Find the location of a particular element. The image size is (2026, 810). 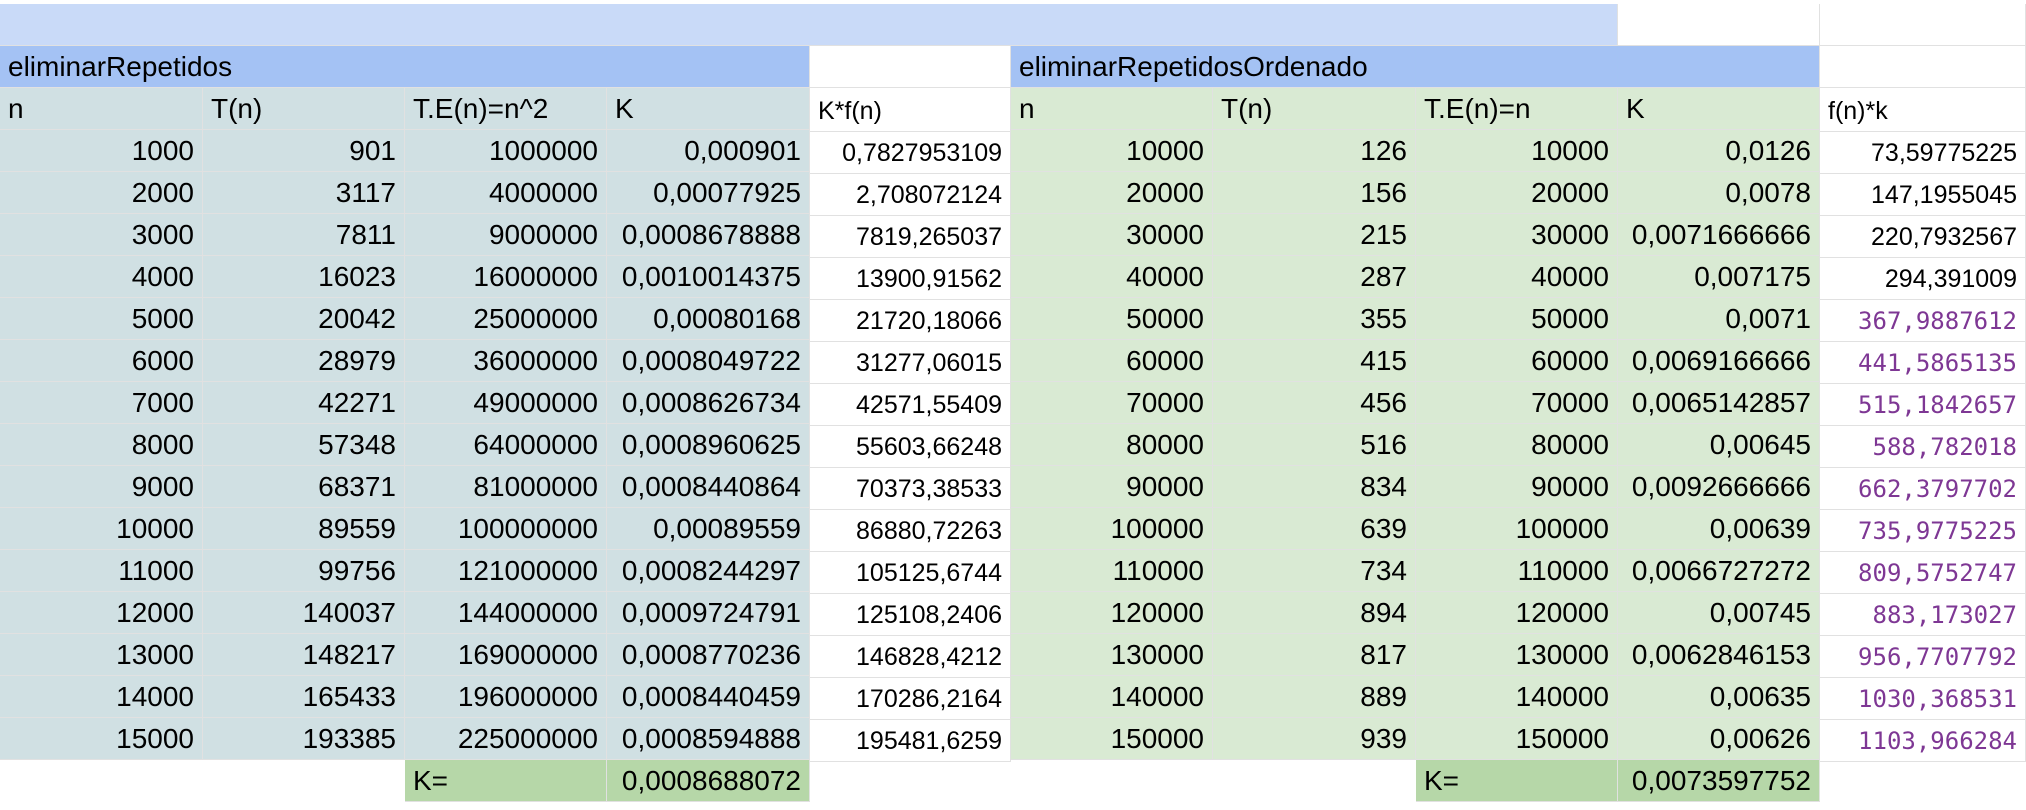

table1-cell: 49000000 is located at coordinates (506, 403).